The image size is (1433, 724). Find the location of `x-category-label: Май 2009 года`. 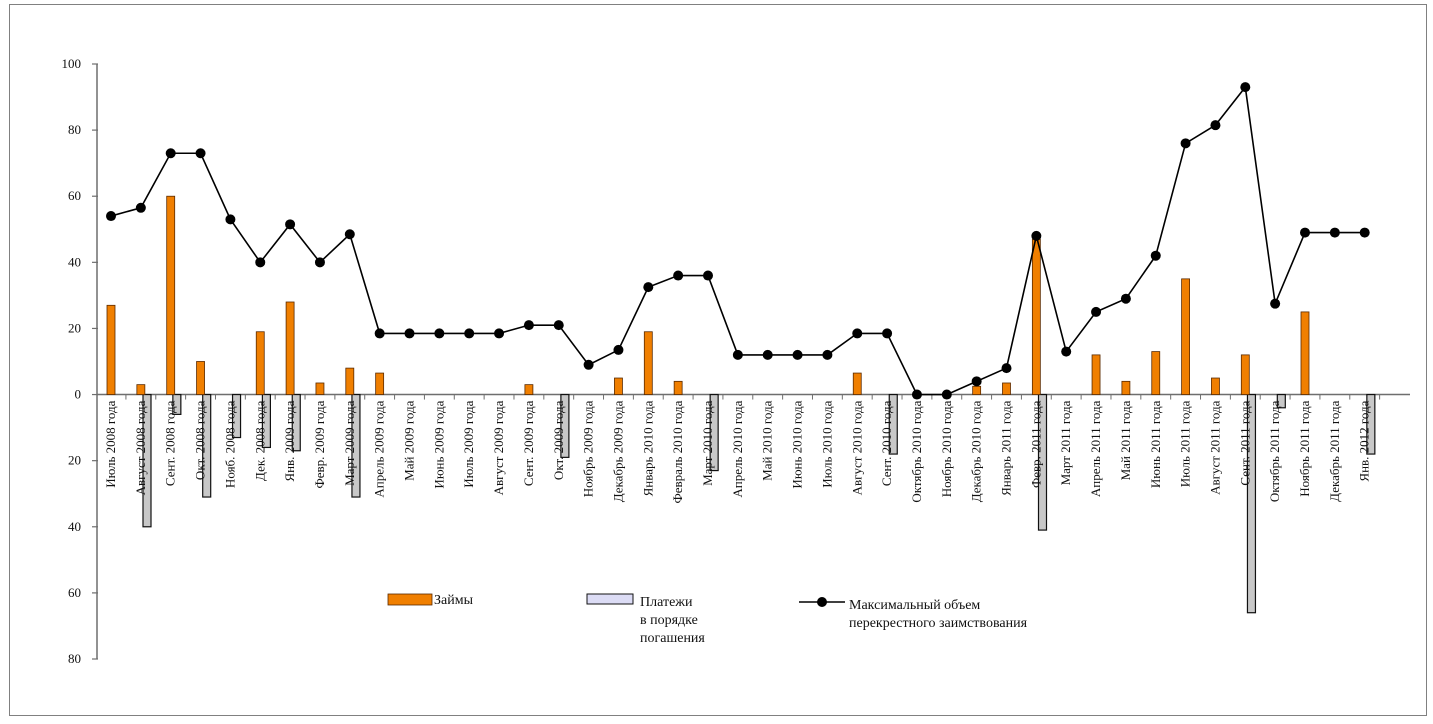

x-category-label: Май 2009 года is located at coordinates (409, 440).